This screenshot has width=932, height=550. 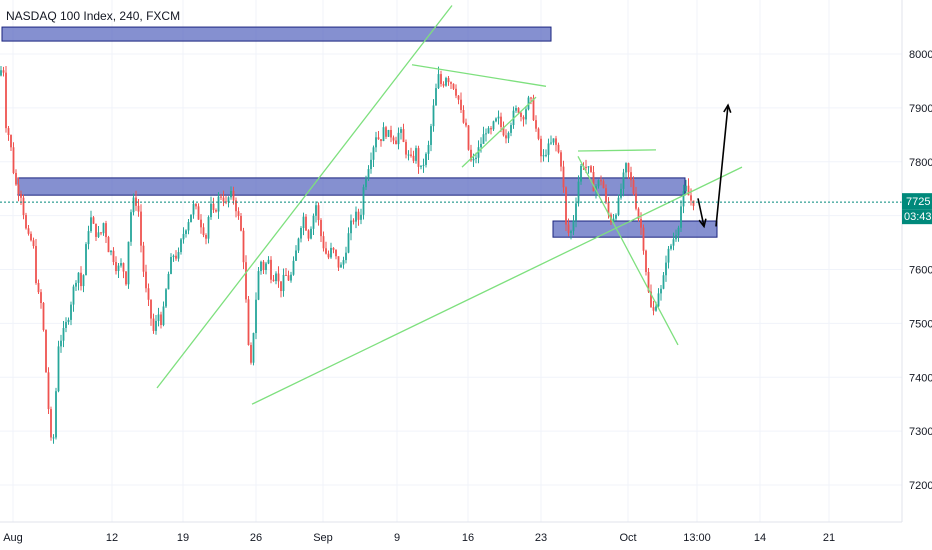 What do you see at coordinates (419, 538) in the screenshot?
I see `time-axis: Aug 12 19 26 Sep 9 16 23 Oct 13:00 14 21` at bounding box center [419, 538].